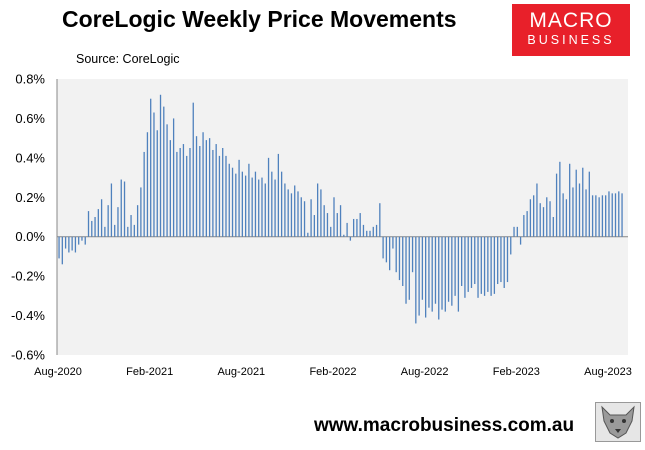  Describe the element at coordinates (30, 157) in the screenshot. I see `y-tick-label: 0.4%` at that location.